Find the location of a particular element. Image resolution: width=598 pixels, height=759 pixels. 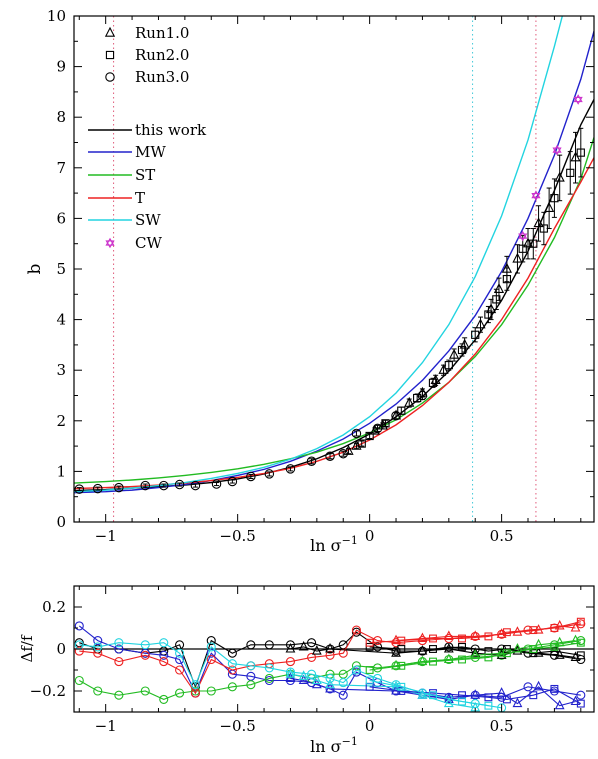

residual-y-tick-label: 0.2 is located at coordinates (54, 607).